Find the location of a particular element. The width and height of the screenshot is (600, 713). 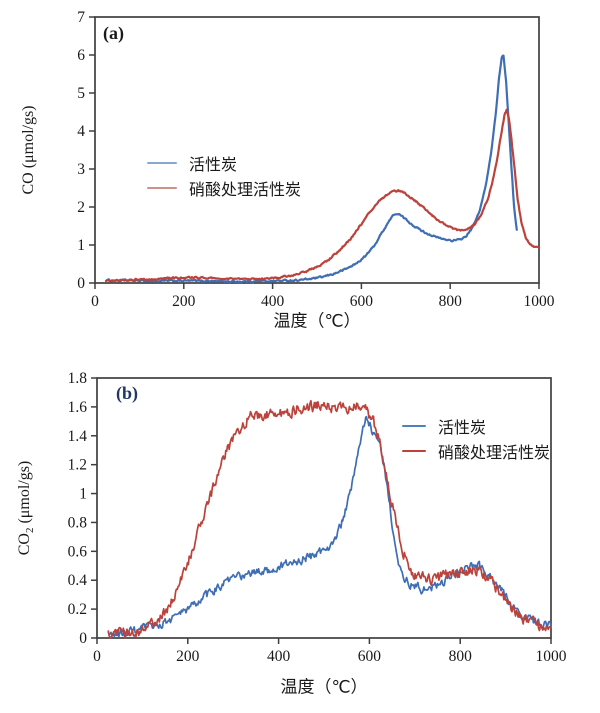

co2-y-axis-title-main: CO is located at coordinates (24, 544).